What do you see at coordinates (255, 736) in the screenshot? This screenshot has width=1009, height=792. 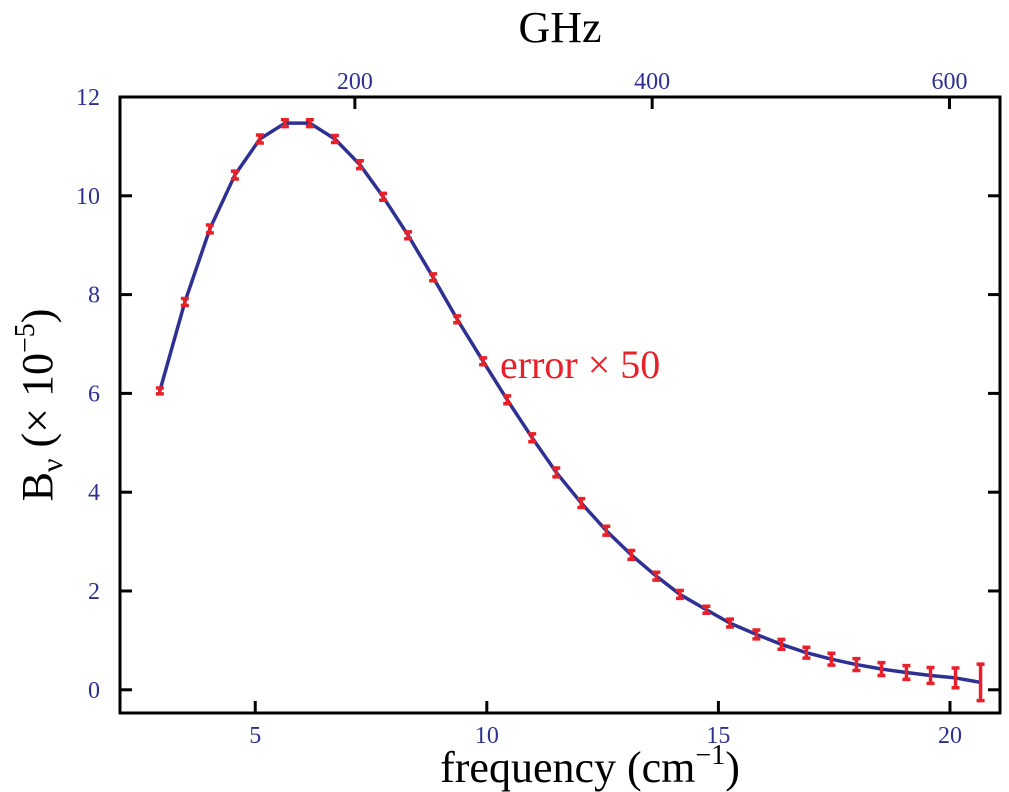 I see `x-tick-label: 5` at bounding box center [255, 736].